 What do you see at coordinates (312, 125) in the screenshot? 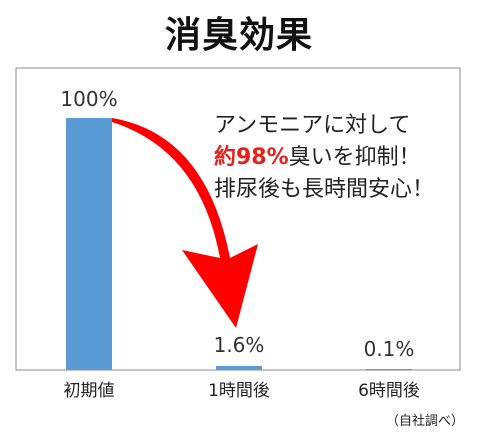
I see `annotation-line-1: アンモニアに対して` at bounding box center [312, 125].